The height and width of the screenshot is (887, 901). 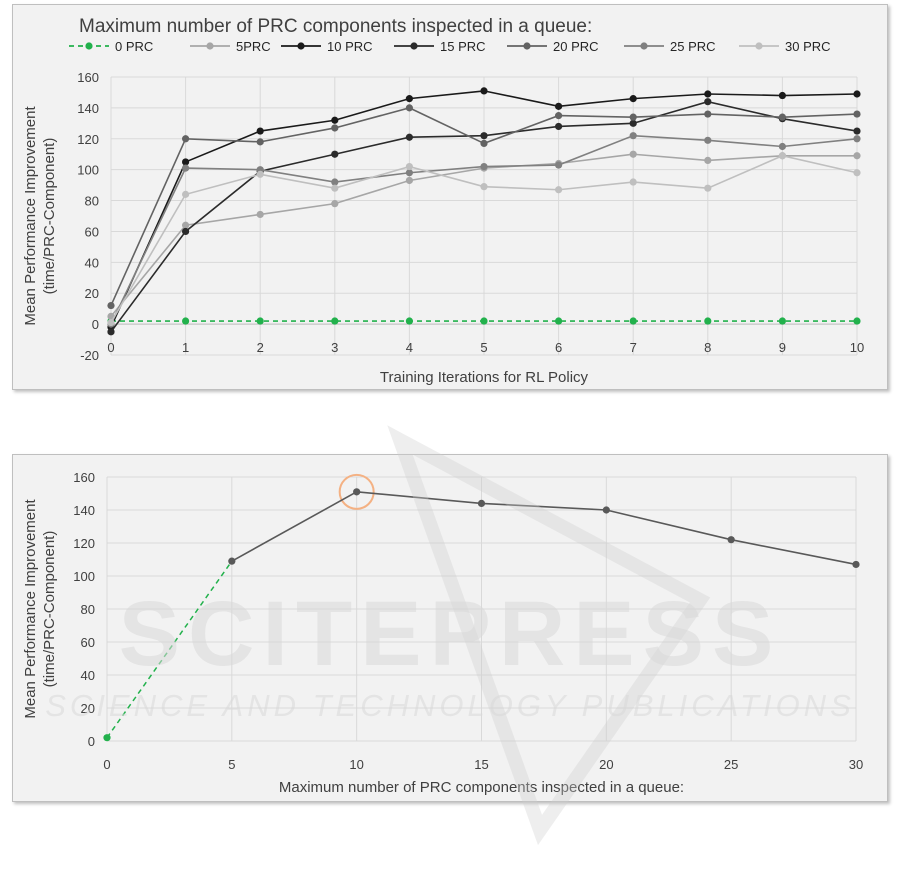 What do you see at coordinates (350, 46) in the screenshot?
I see `legend-label: 10 PRC` at bounding box center [350, 46].